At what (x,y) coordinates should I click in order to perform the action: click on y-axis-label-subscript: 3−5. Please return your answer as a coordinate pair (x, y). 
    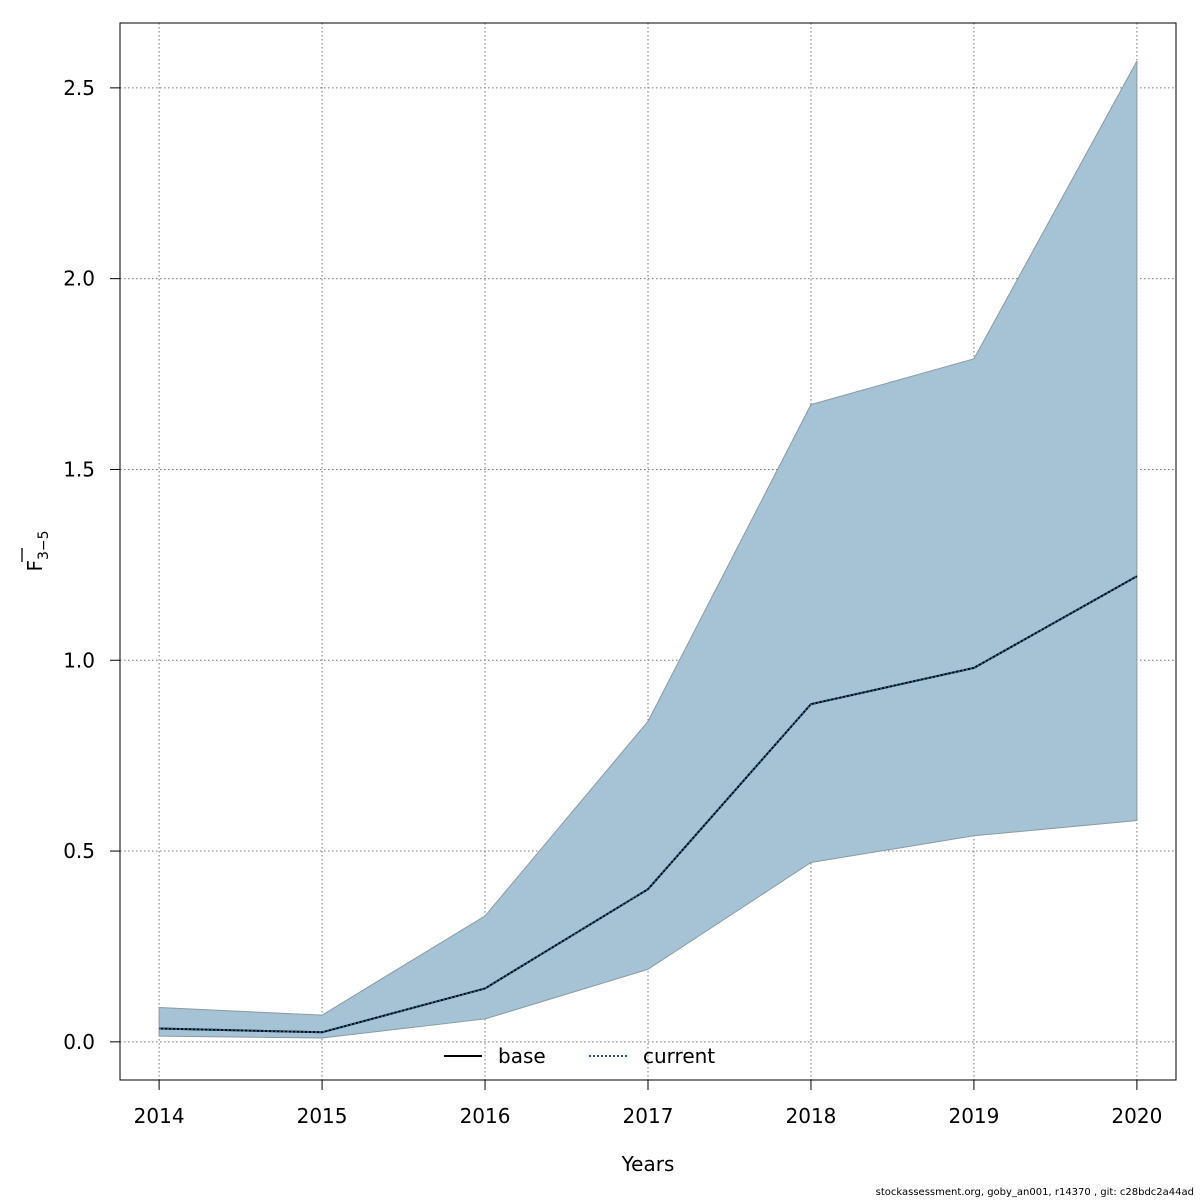
    Looking at the image, I should click on (44, 545).